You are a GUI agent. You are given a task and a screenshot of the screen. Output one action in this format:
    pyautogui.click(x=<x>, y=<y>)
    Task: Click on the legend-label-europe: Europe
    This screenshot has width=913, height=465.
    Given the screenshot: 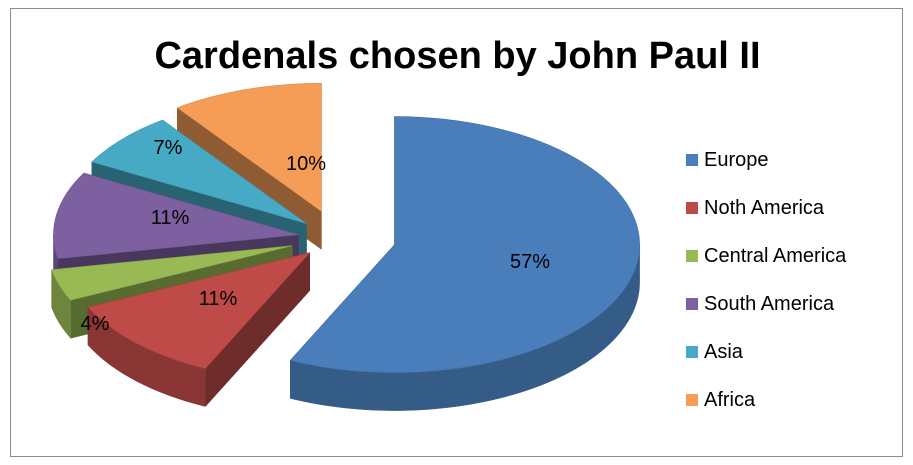 What is the action you would take?
    pyautogui.click(x=736, y=159)
    